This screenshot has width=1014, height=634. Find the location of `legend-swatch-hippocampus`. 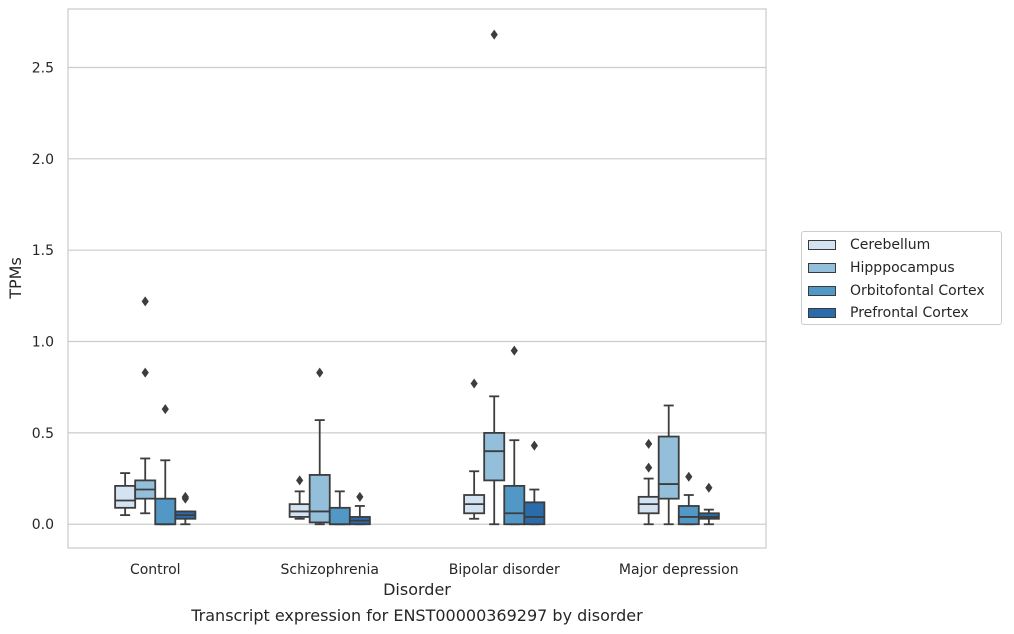

legend-swatch-hippocampus is located at coordinates (822, 268).